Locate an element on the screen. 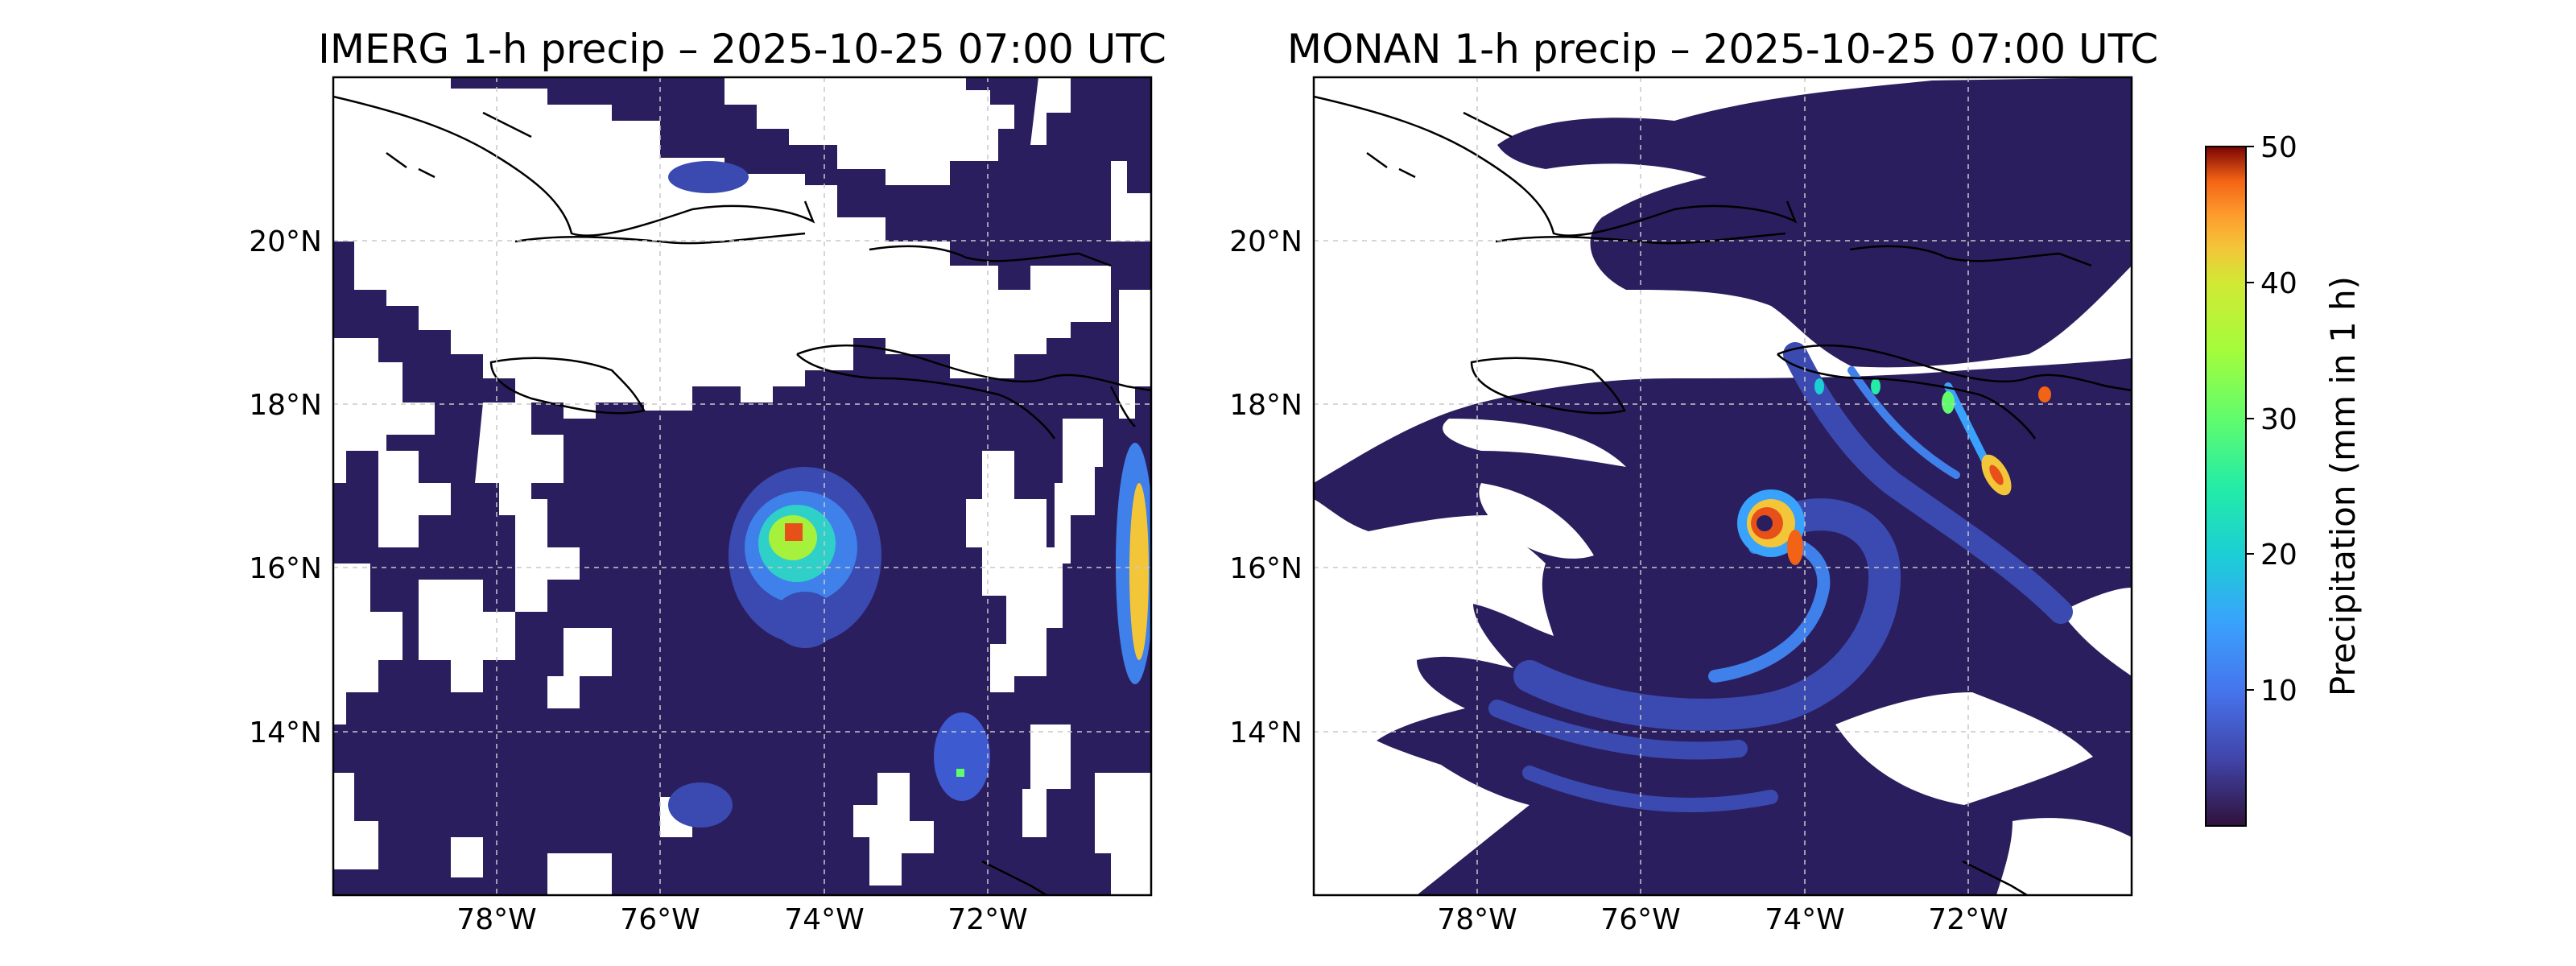 This screenshot has height=966, width=2576. imerg-x-tick-0: 78°W is located at coordinates (496, 919).